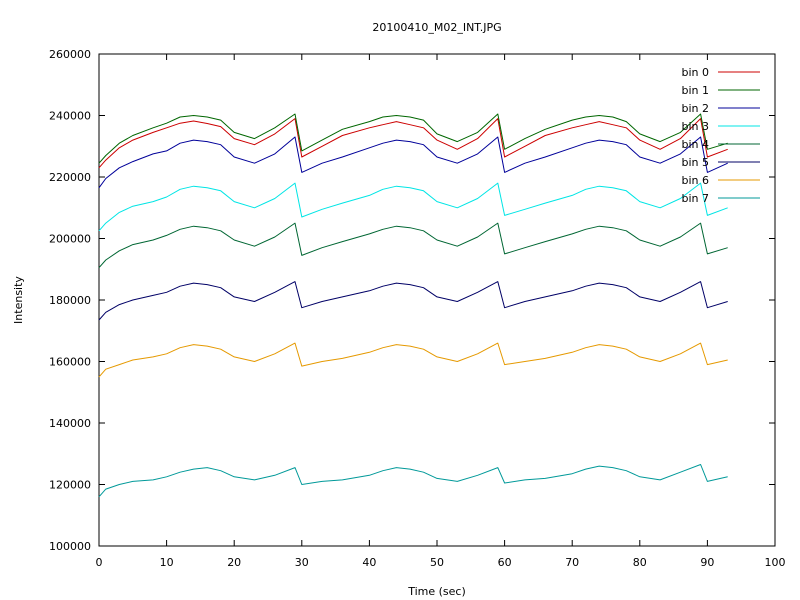  Describe the element at coordinates (640, 562) in the screenshot. I see `x-tick-label: 80` at that location.